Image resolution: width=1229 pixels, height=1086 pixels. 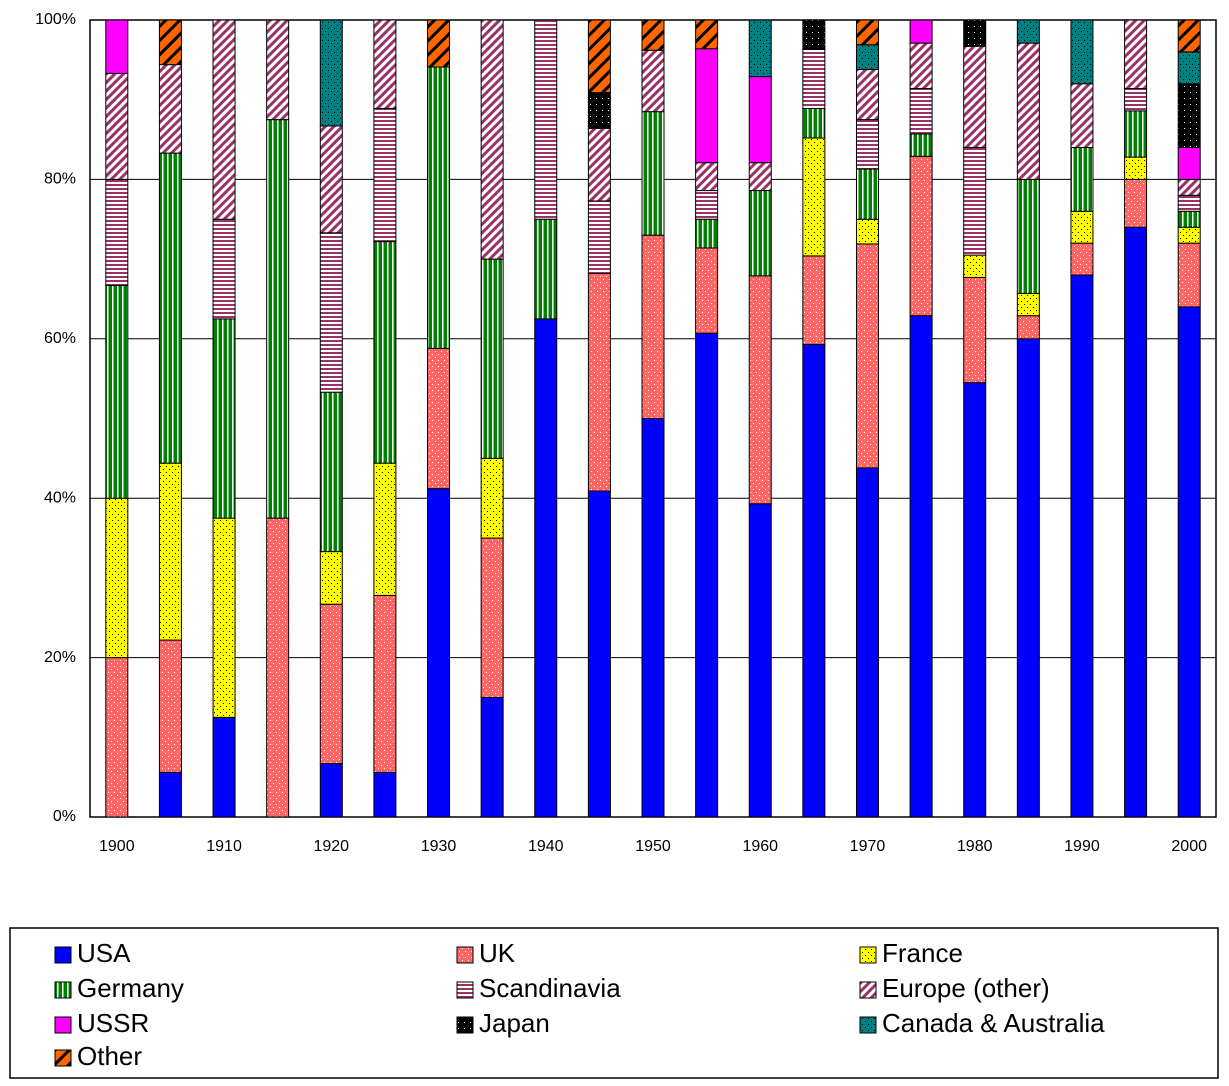 I want to click on x-tick-label: 1940, so click(x=546, y=846).